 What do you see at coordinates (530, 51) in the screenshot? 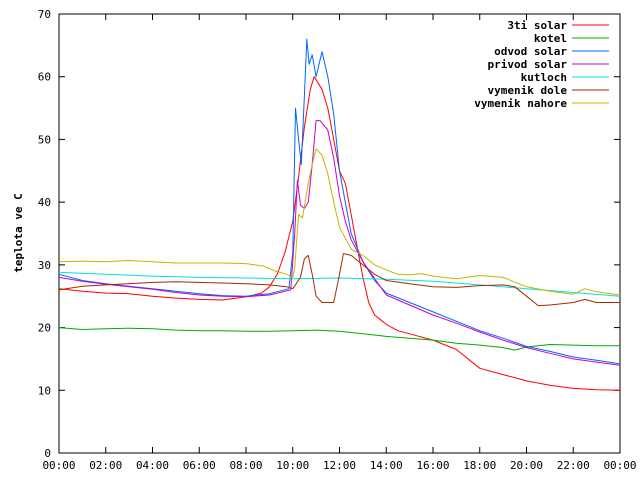
I see `legend-label: odvod solar` at bounding box center [530, 51].